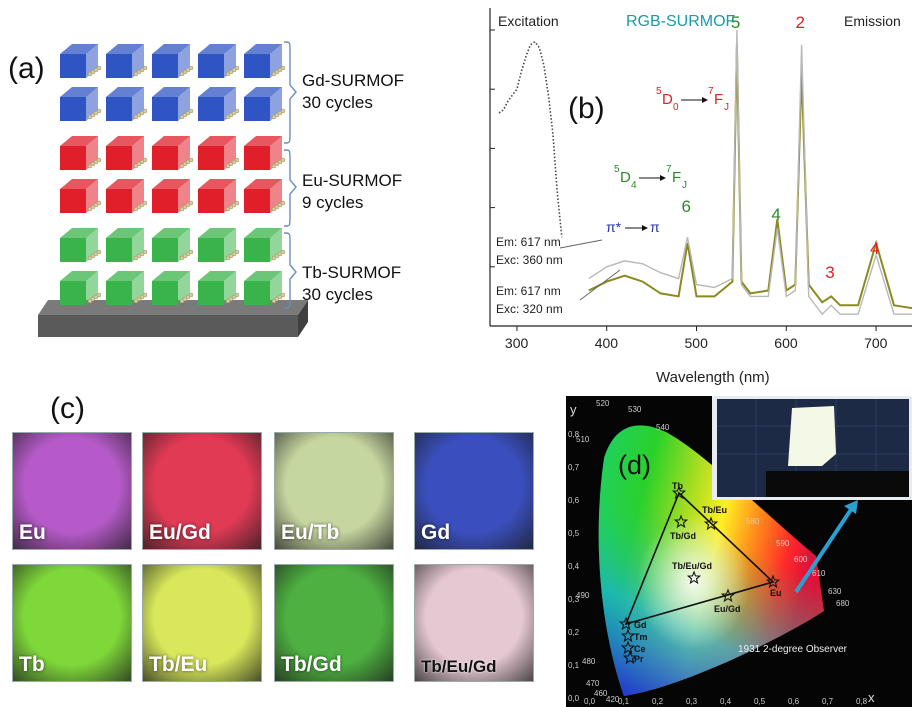 The image size is (912, 707). What do you see at coordinates (800, 22) in the screenshot?
I see `peak-label: 2` at bounding box center [800, 22].